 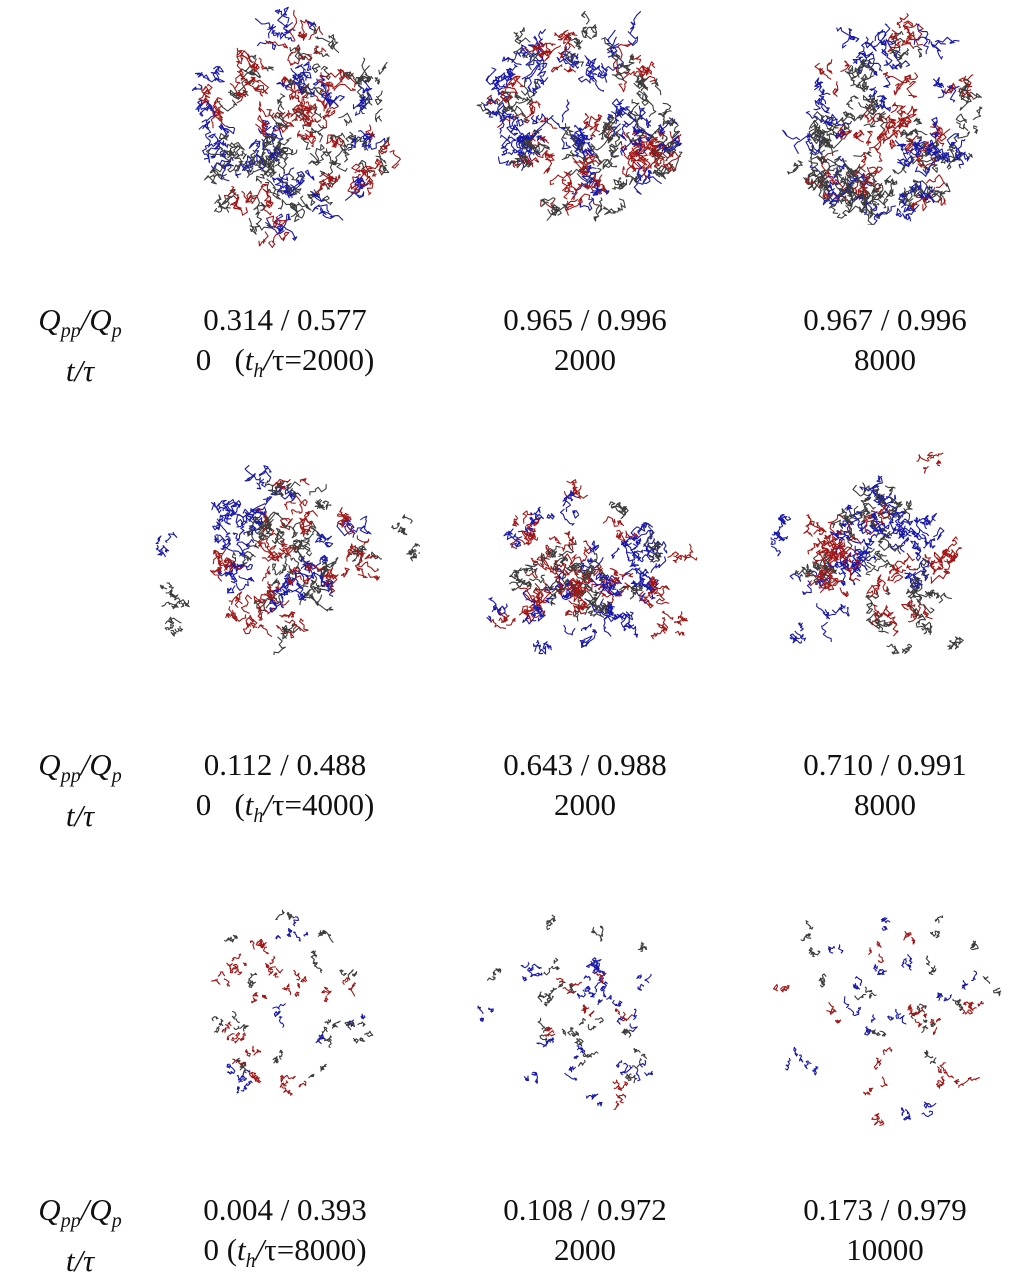 What do you see at coordinates (885, 764) in the screenshot?
I see `q-ratio: 0.710 / 0.991` at bounding box center [885, 764].